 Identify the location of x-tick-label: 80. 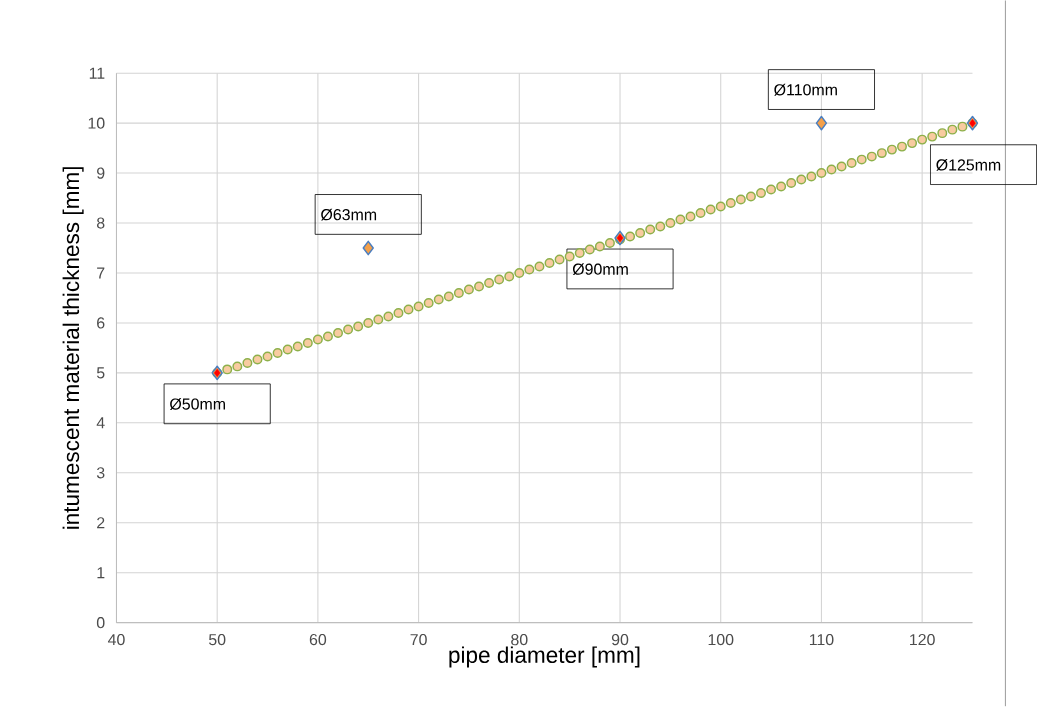
(519, 640).